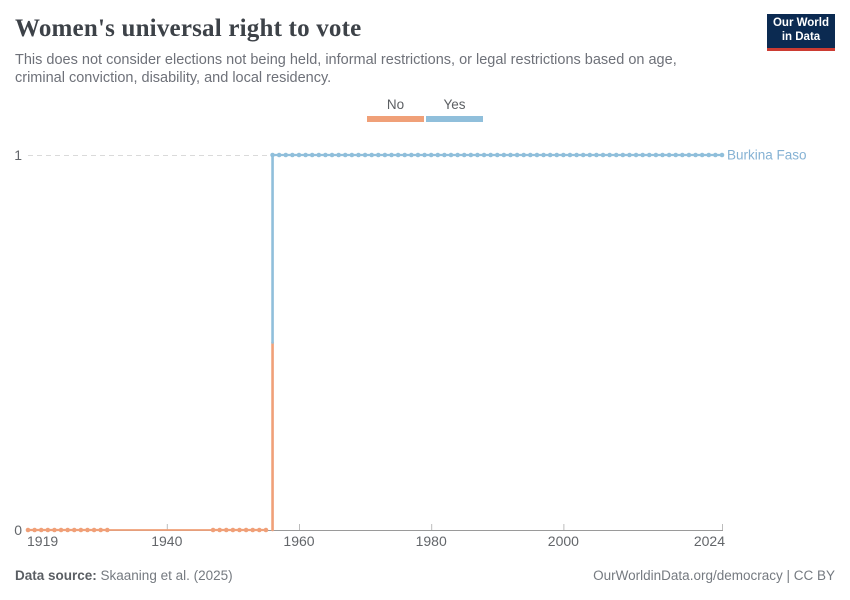 The image size is (850, 600). Describe the element at coordinates (800, 23) in the screenshot. I see `owid-logo-line1: Our World` at that location.